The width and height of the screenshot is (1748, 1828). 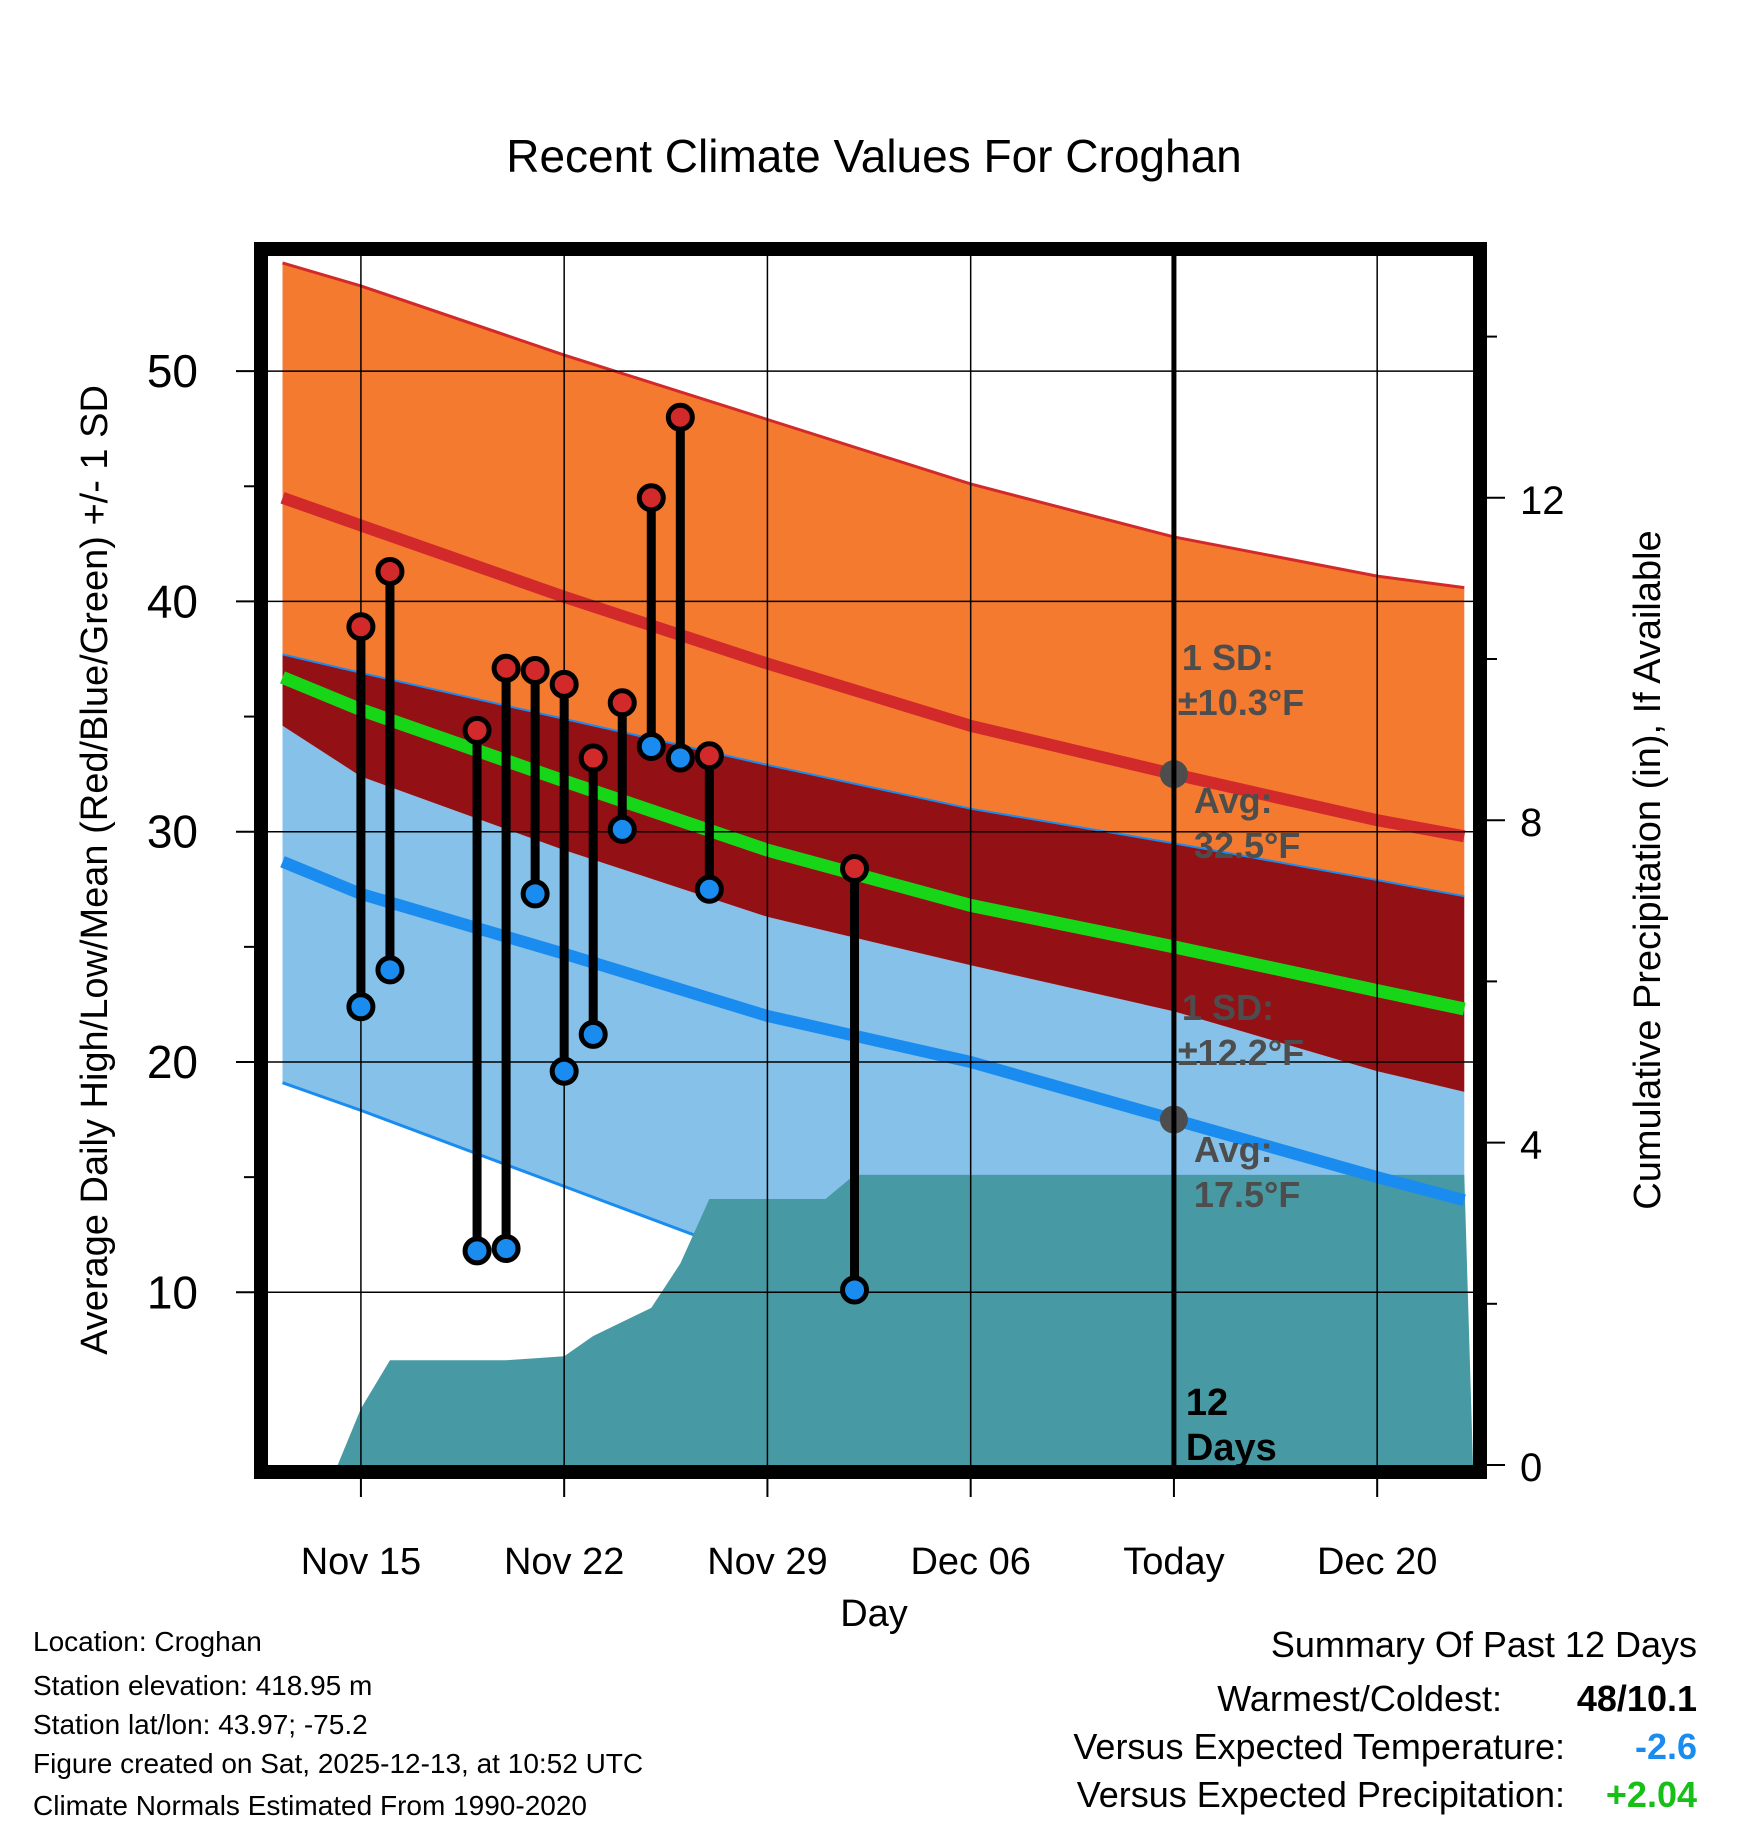 I want to click on x-axis-label: Day, so click(x=874, y=1614).